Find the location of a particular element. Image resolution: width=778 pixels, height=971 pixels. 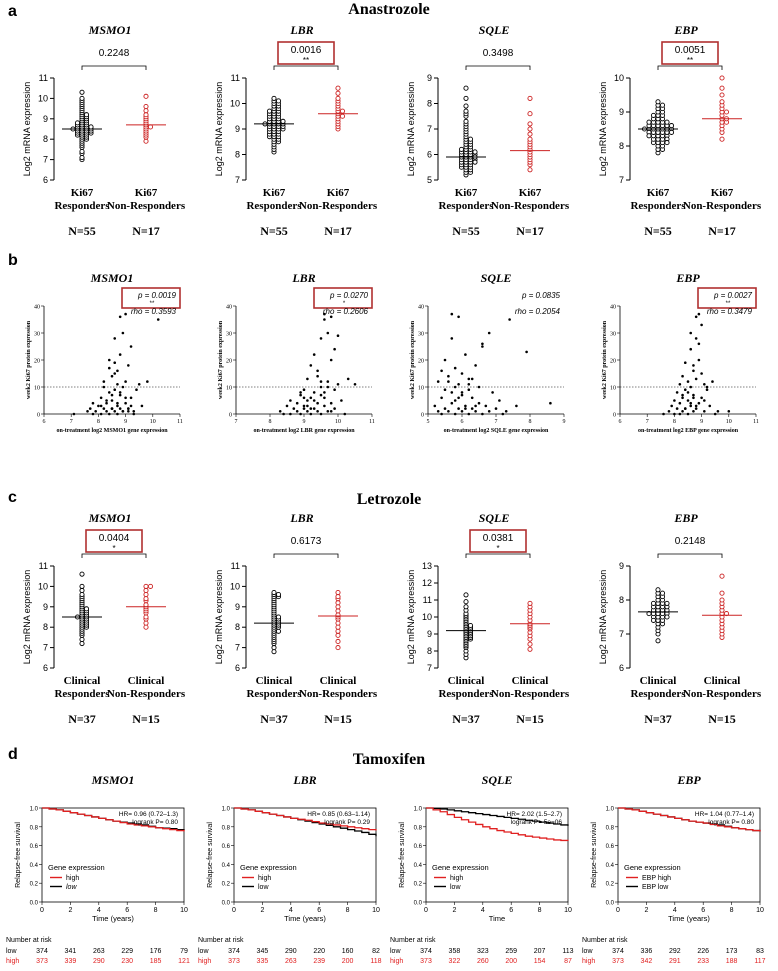

gene-title: MSMO1 is located at coordinates (110, 30).